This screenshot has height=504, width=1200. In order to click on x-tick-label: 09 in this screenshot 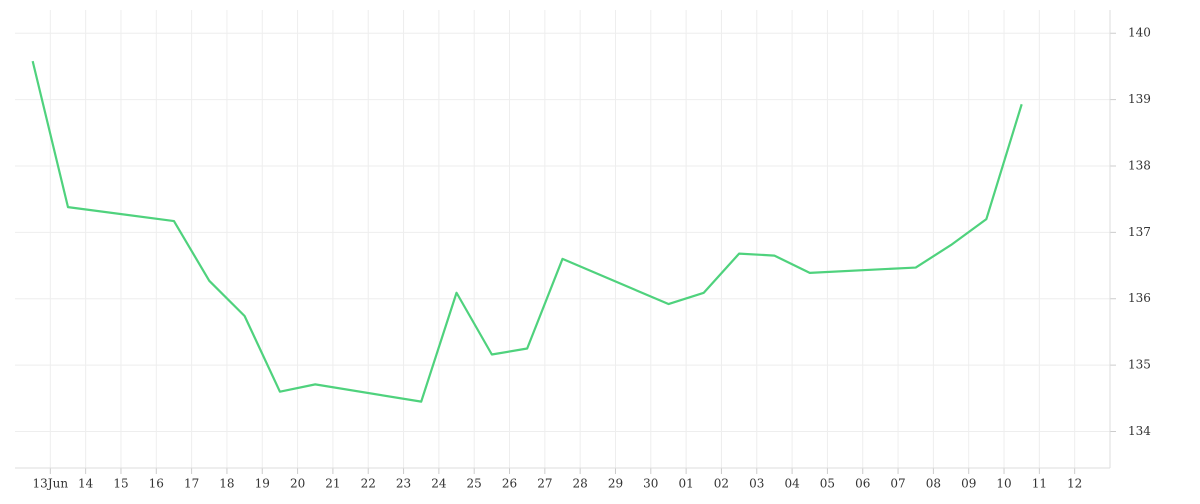, I will do `click(968, 484)`.